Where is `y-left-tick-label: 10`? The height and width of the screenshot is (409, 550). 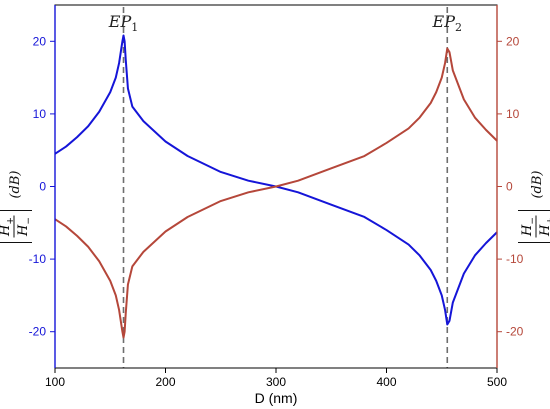
y-left-tick-label: 10 is located at coordinates (40, 114).